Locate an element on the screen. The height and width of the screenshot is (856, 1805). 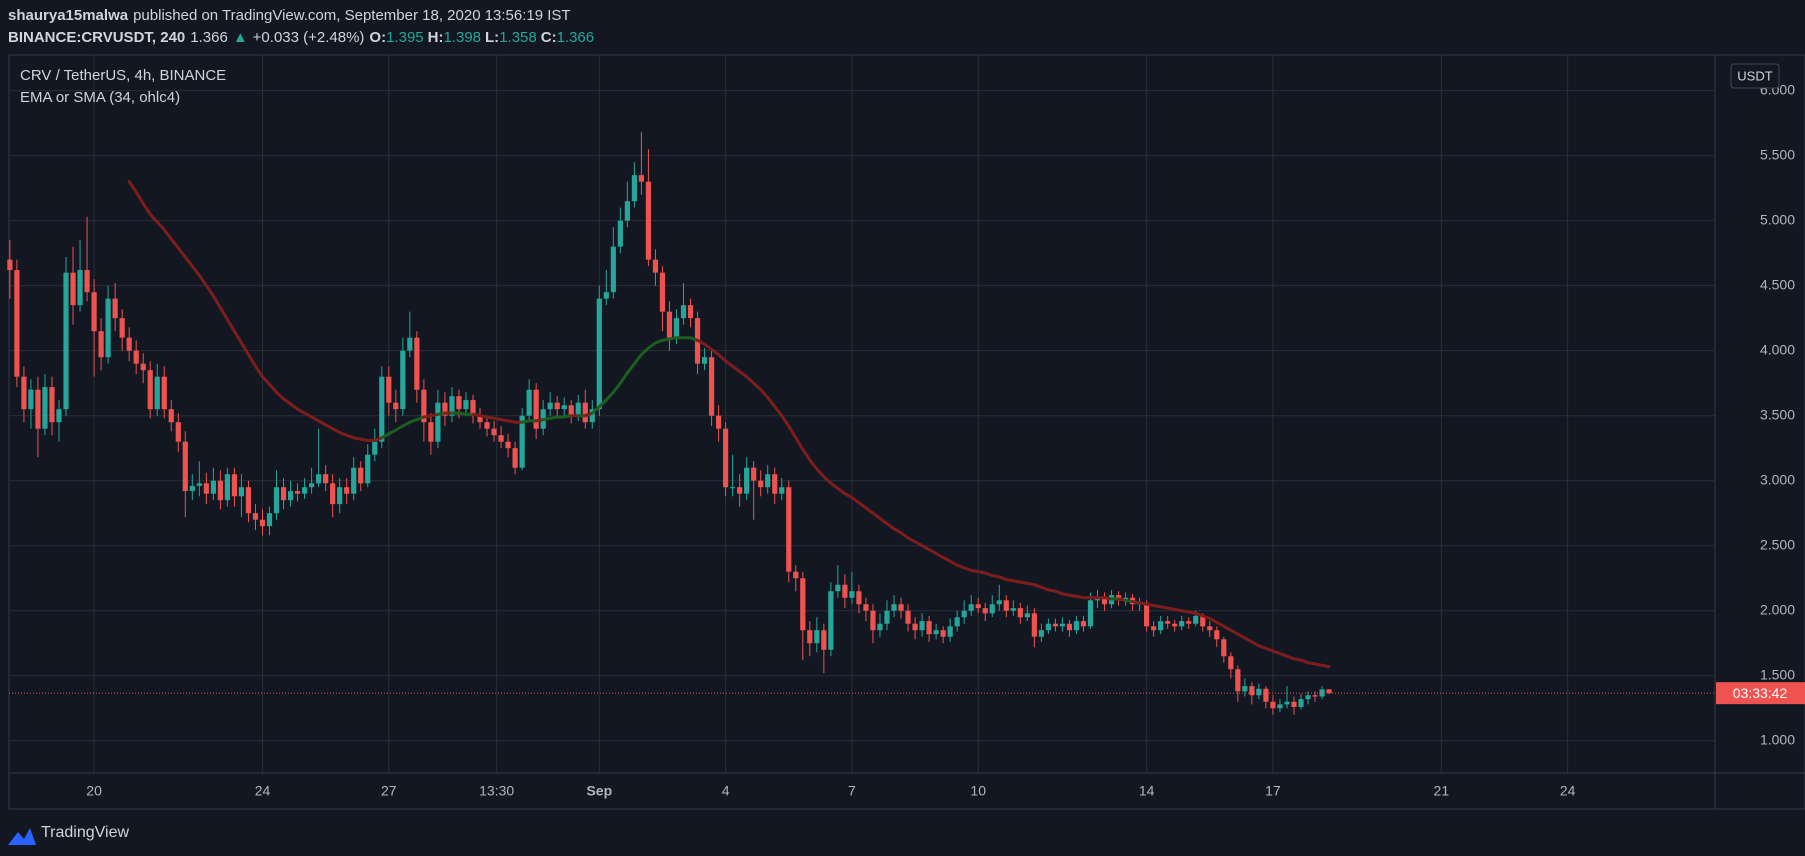
y-tick-label: 5.000 is located at coordinates (1777, 219).